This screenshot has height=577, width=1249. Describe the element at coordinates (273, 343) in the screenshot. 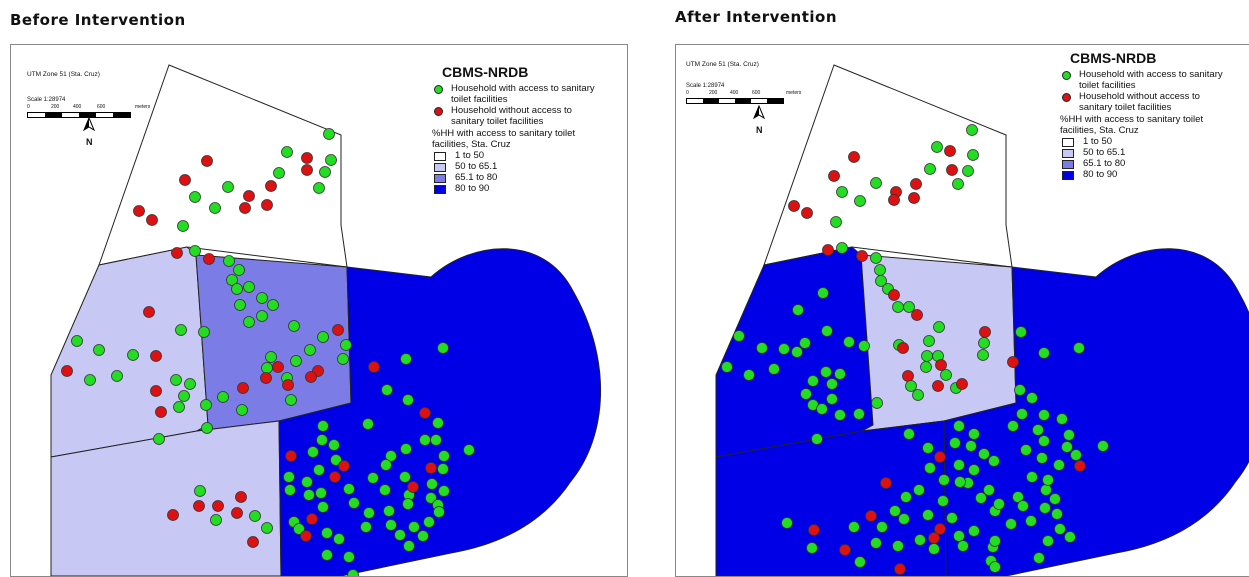

I see `zone-center` at that location.